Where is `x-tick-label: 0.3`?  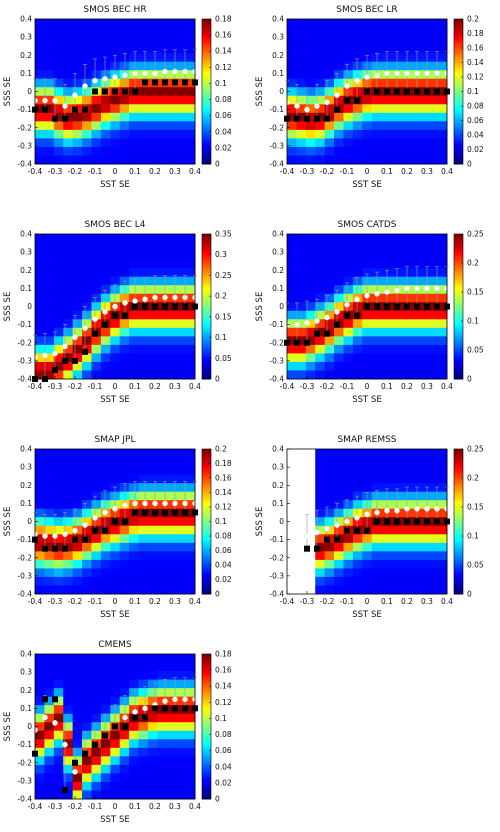
x-tick-label: 0.3 is located at coordinates (175, 386).